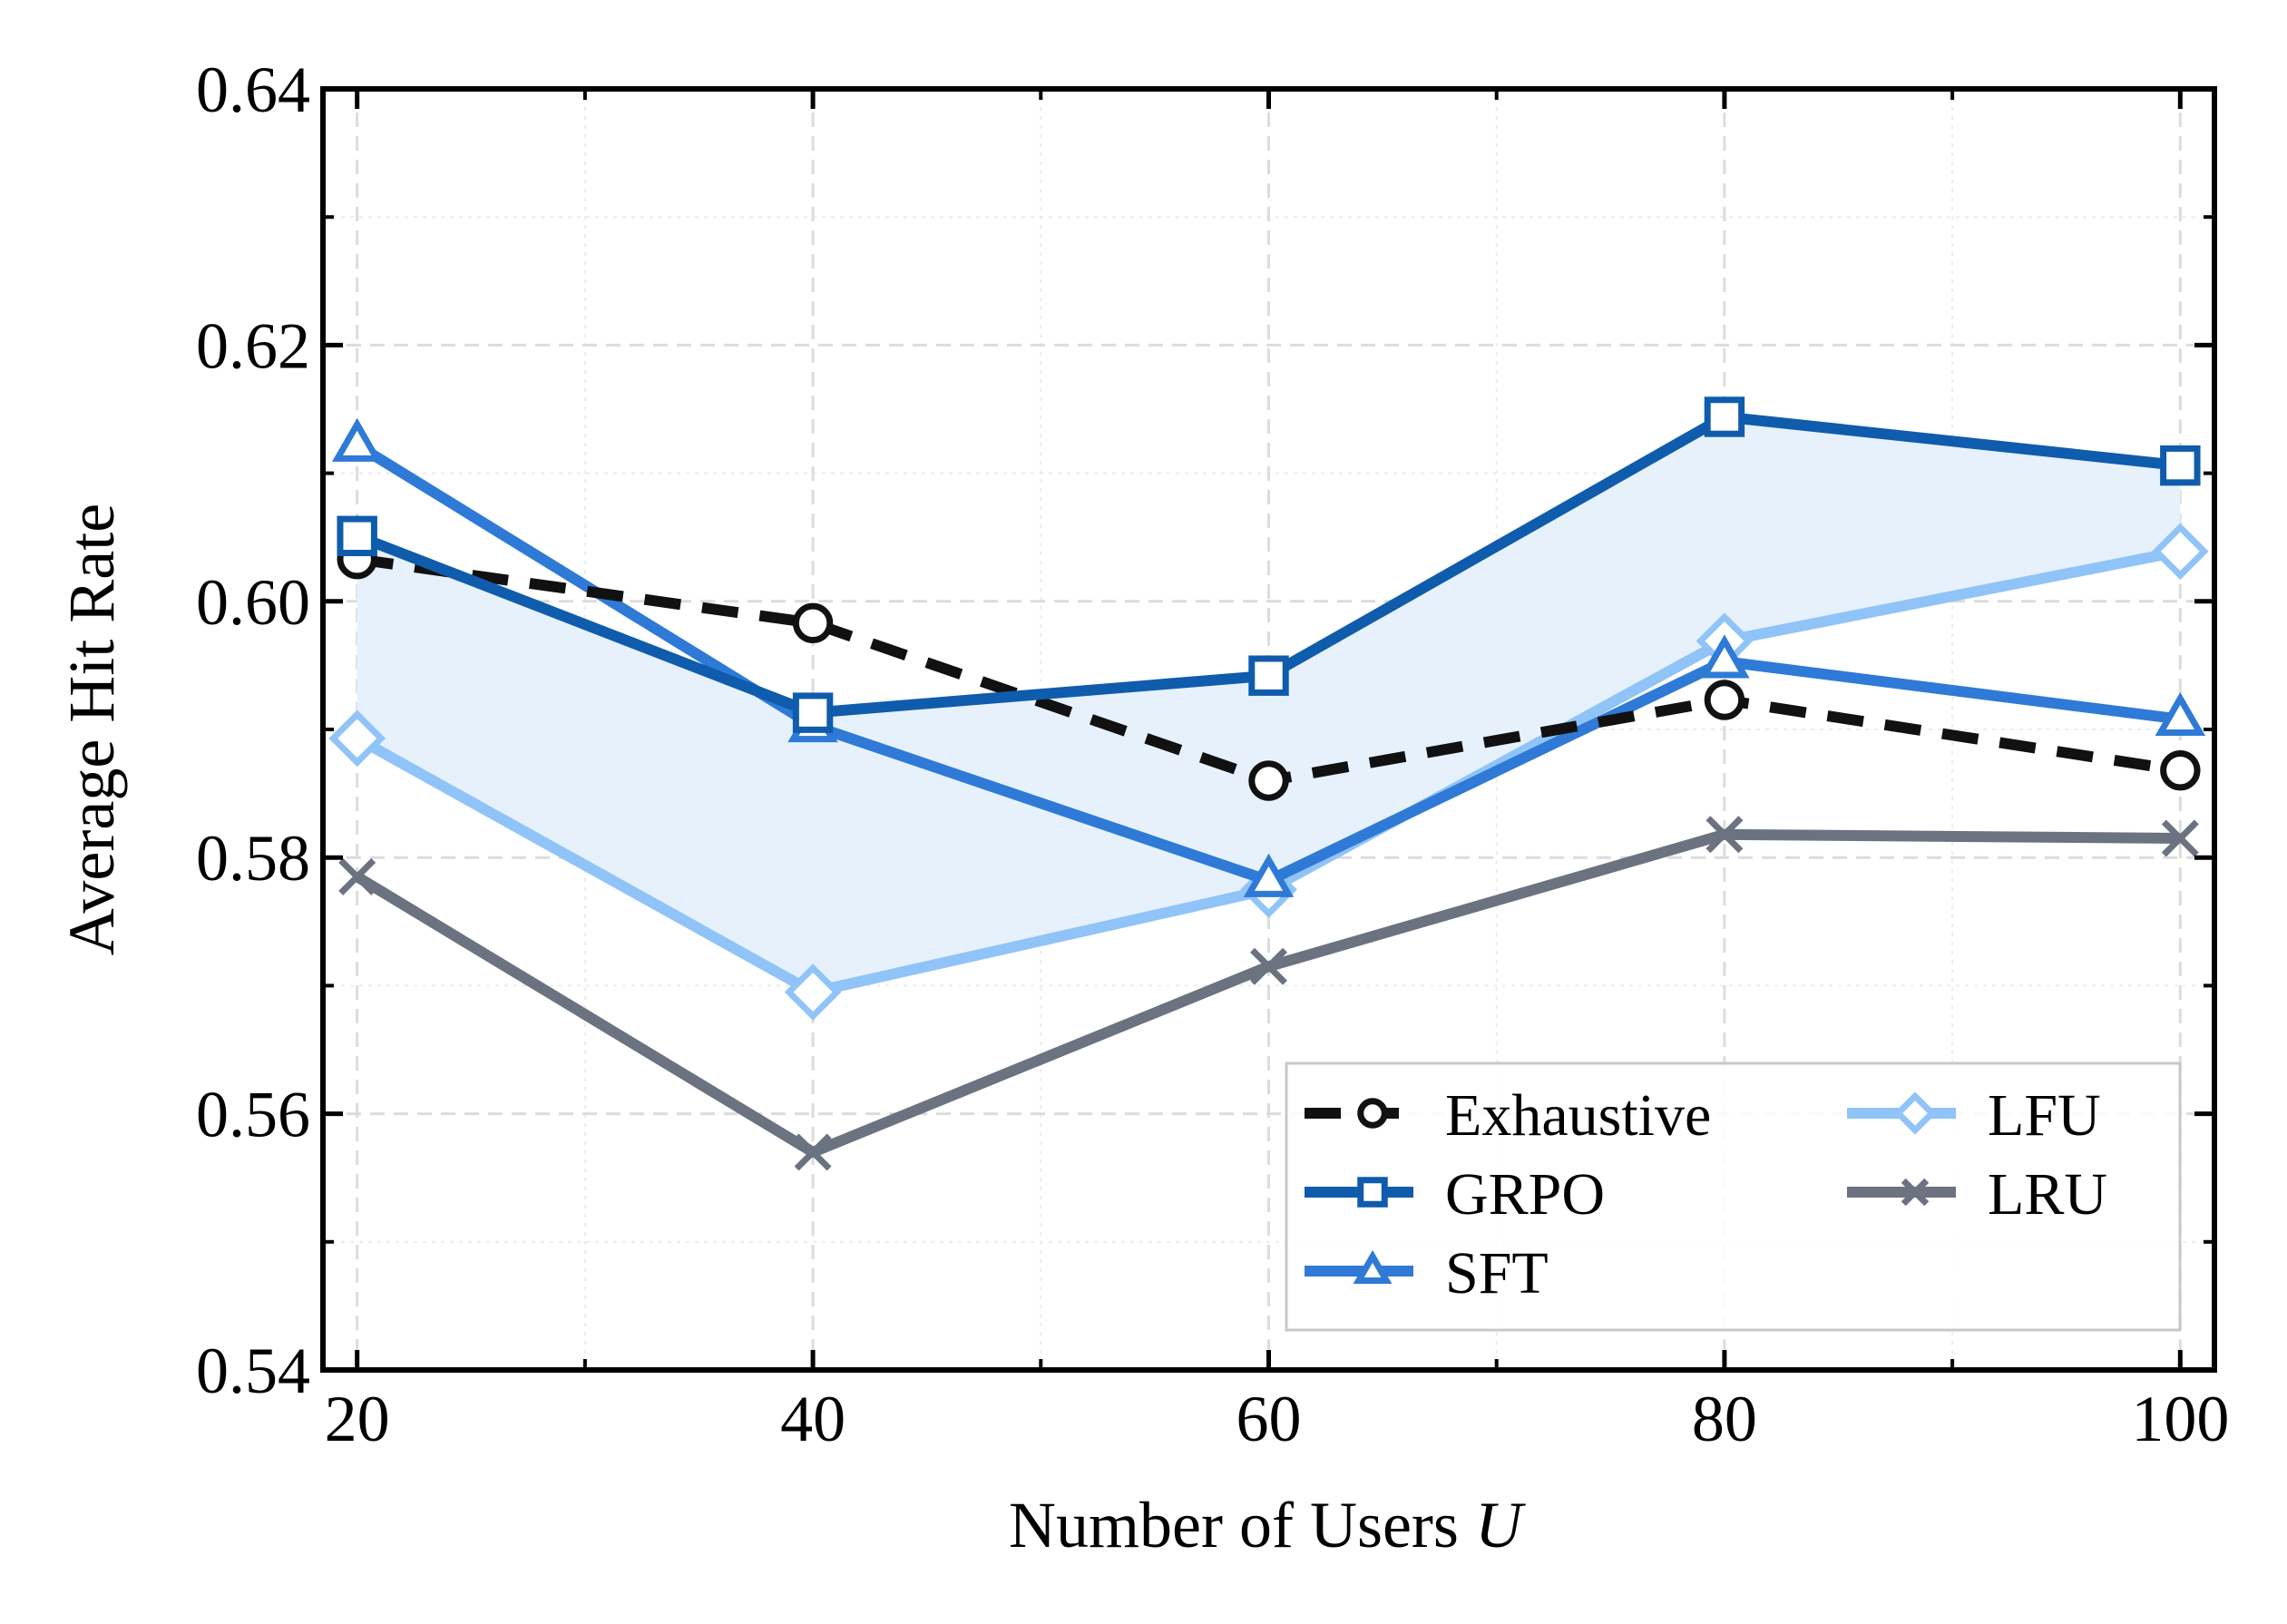 Image resolution: width=2287 pixels, height=1624 pixels. What do you see at coordinates (1977, 1194) in the screenshot?
I see `legend-item-lru: LRU` at bounding box center [1977, 1194].